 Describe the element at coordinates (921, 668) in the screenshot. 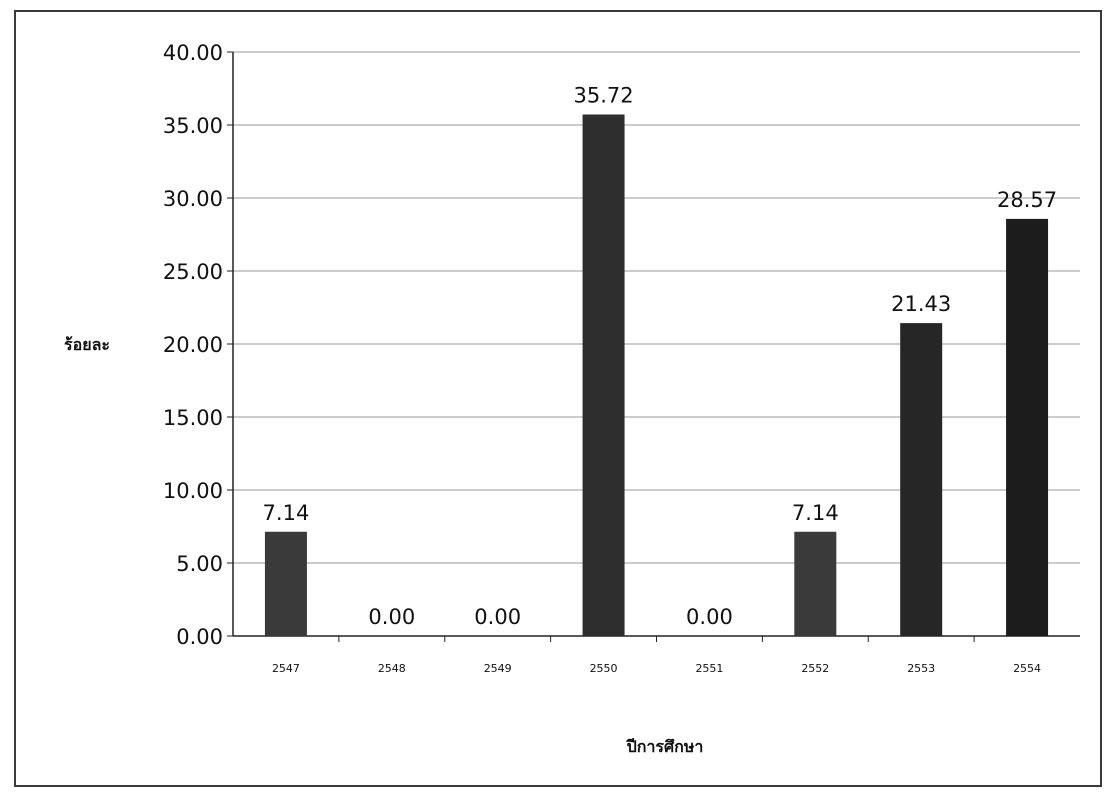

I see `x-tick-label: 2553` at that location.